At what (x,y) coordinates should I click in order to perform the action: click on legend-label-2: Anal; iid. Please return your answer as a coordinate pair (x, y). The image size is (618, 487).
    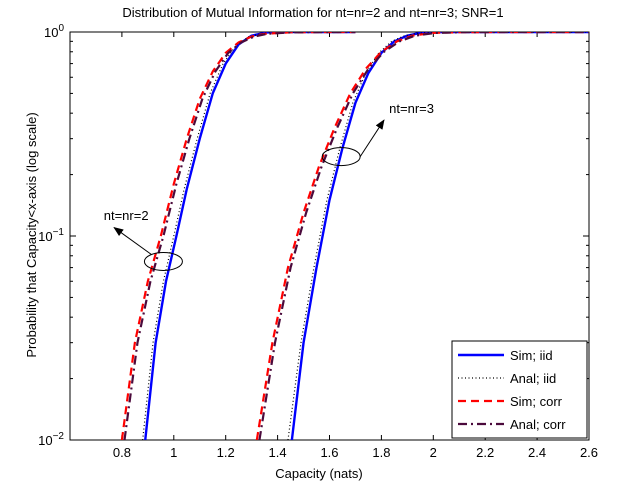
    Looking at the image, I should click on (533, 378).